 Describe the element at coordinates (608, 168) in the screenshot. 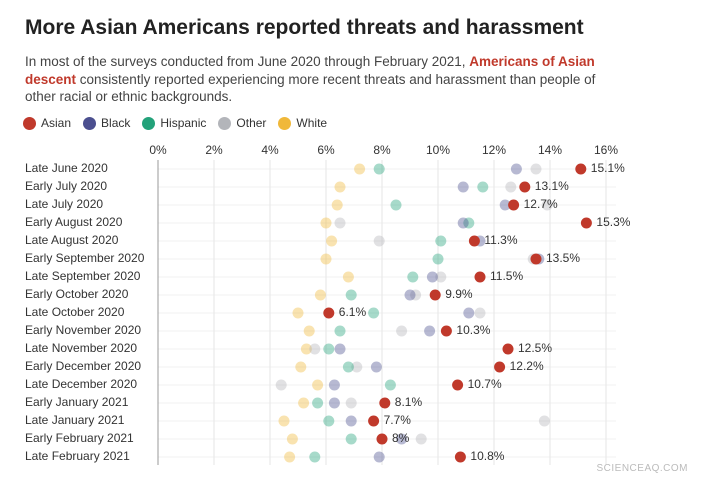

I see `data-label: 15.1%` at that location.